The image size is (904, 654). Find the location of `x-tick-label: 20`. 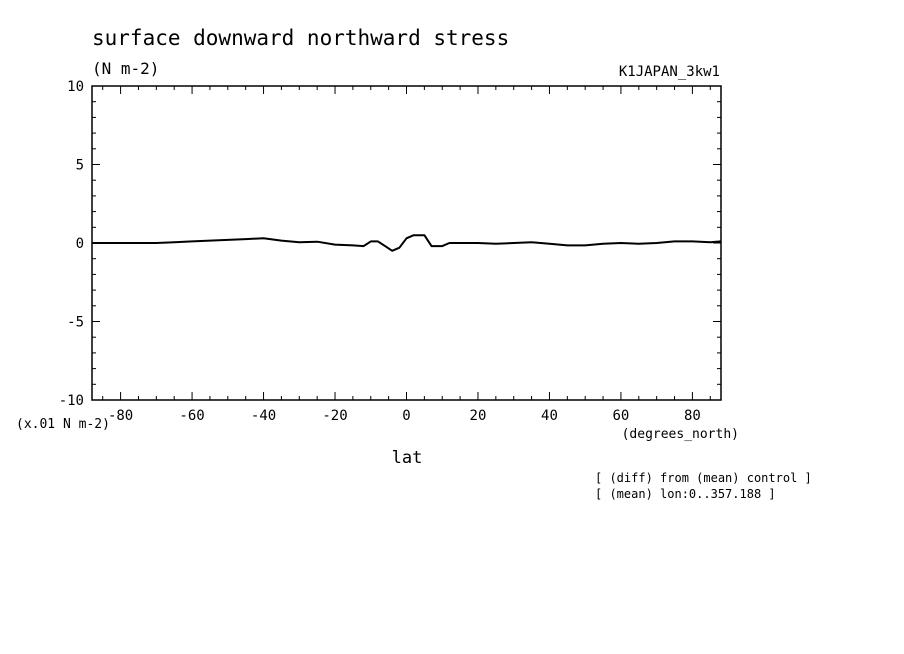

x-tick-label: 20 is located at coordinates (478, 416).